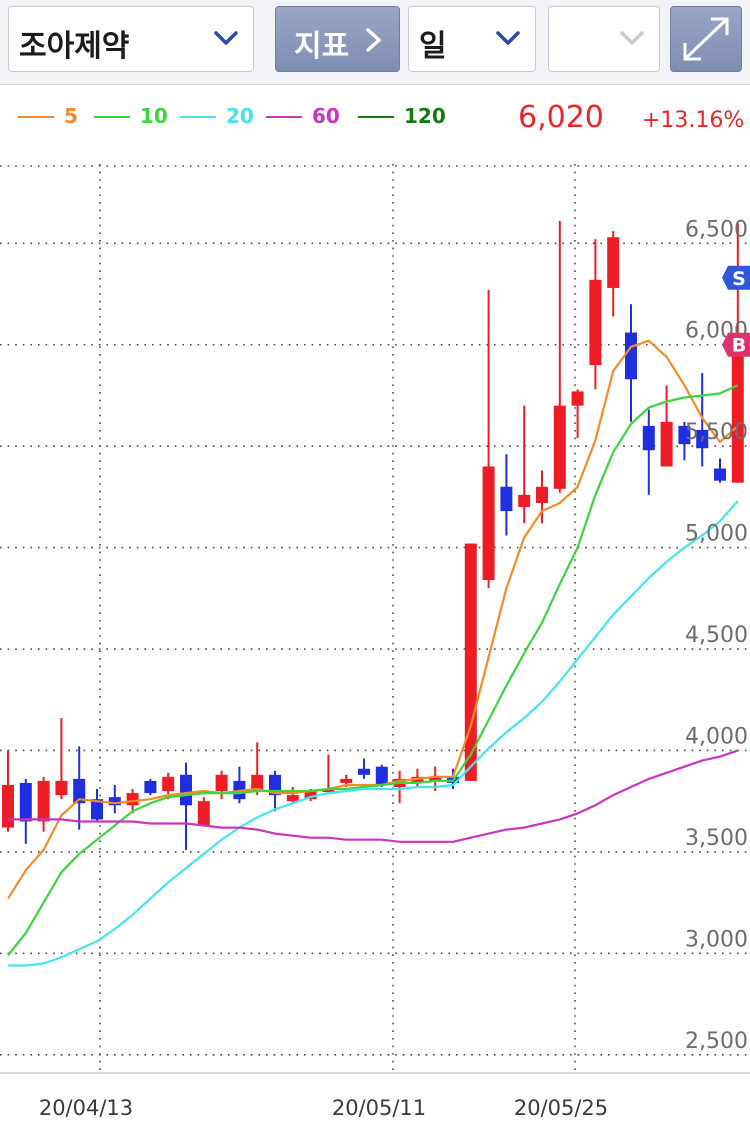  Describe the element at coordinates (693, 120) in the screenshot. I see `change-percent: +13.16%` at that location.